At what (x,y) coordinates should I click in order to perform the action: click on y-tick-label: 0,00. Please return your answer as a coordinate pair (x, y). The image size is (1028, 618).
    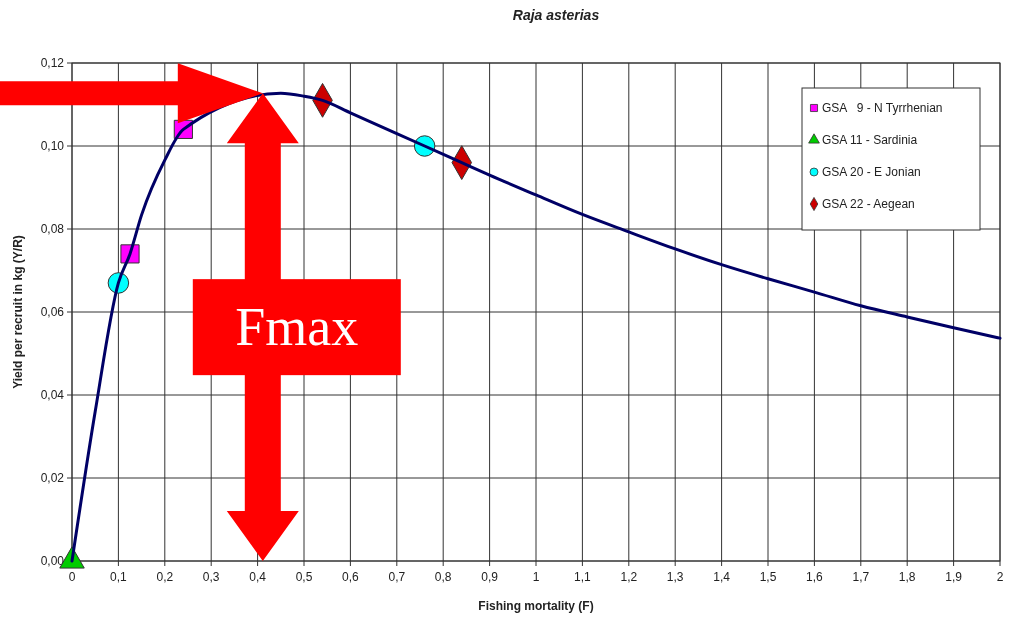
    Looking at the image, I should click on (52, 561).